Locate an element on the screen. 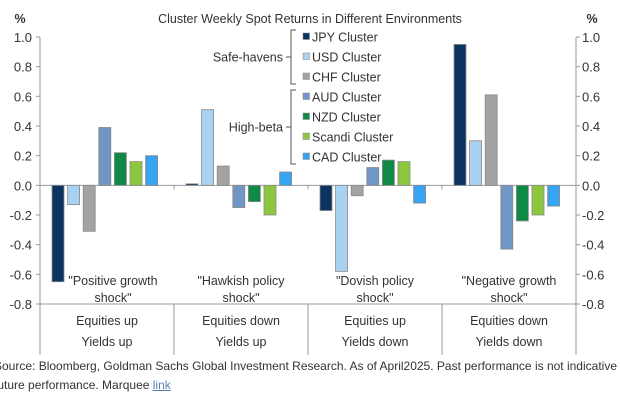 This screenshot has height=400, width=620. y-tick-label-right: 0.0 is located at coordinates (591, 185).